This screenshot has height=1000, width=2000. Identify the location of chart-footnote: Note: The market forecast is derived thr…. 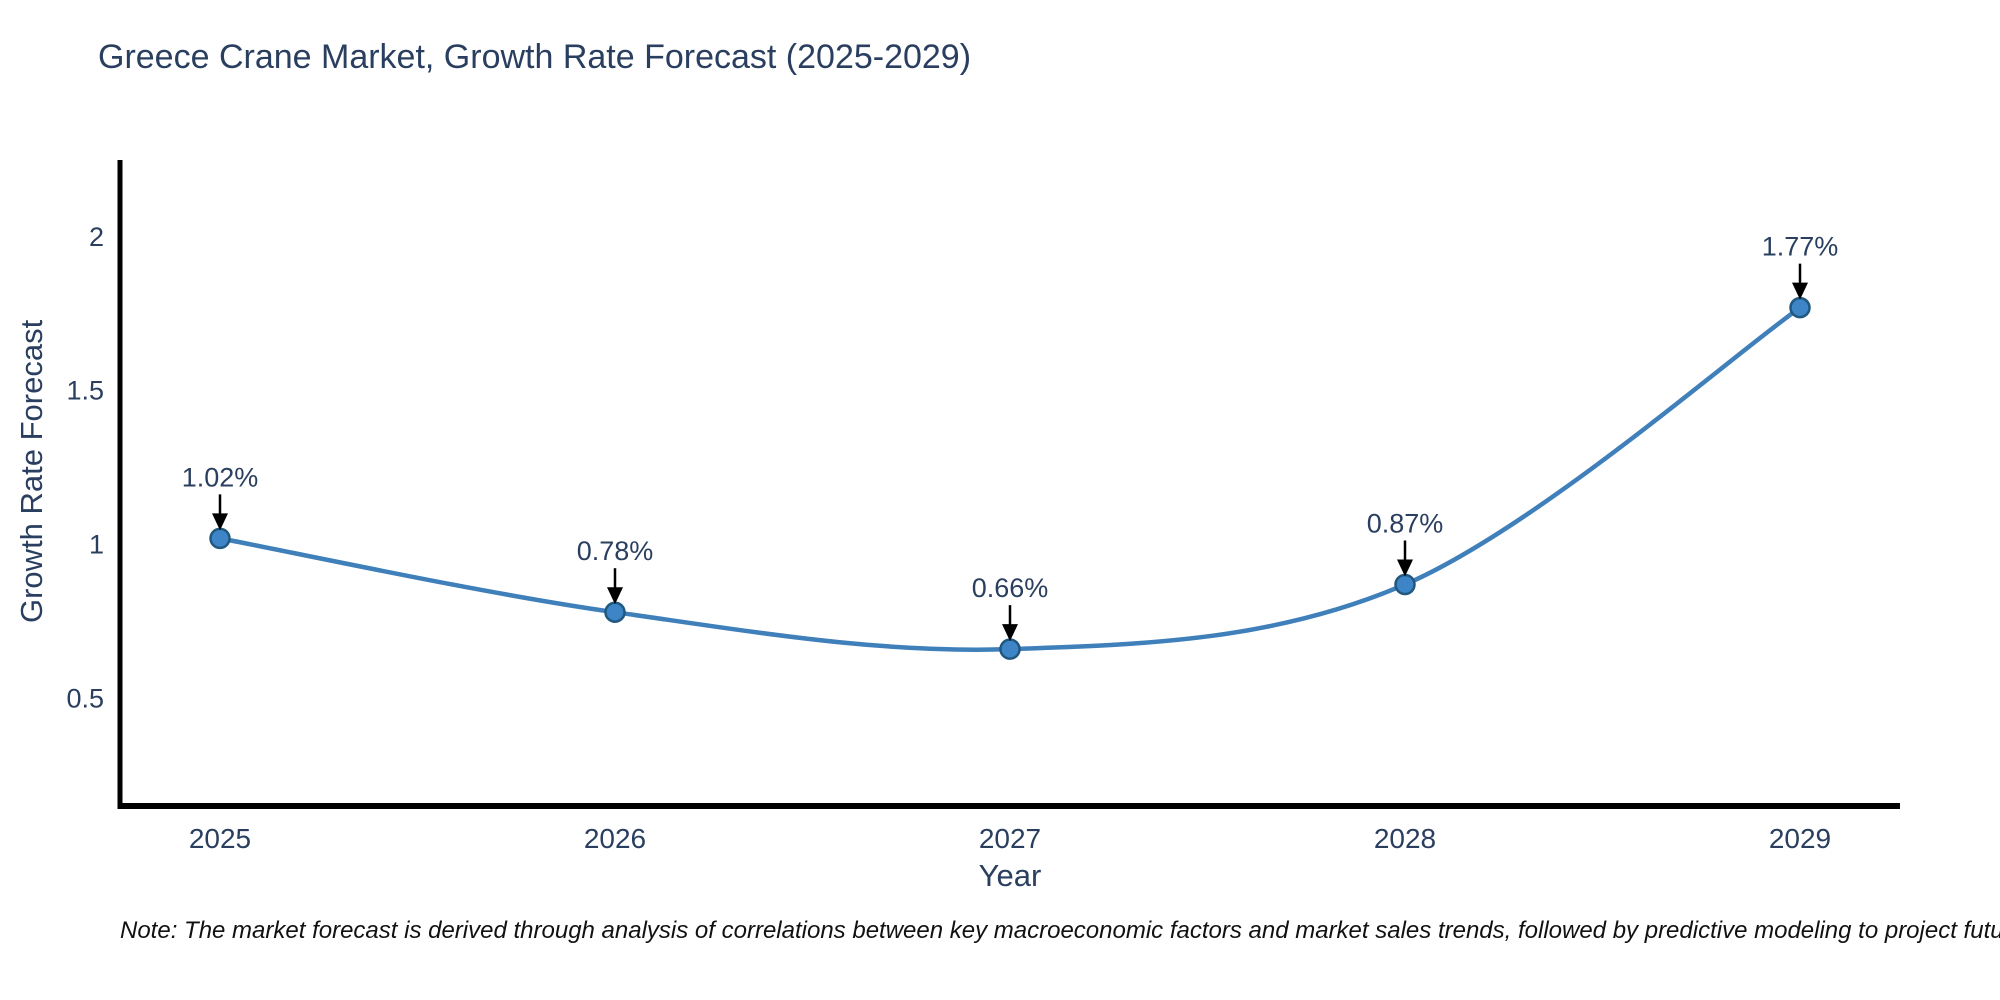
(1060, 930).